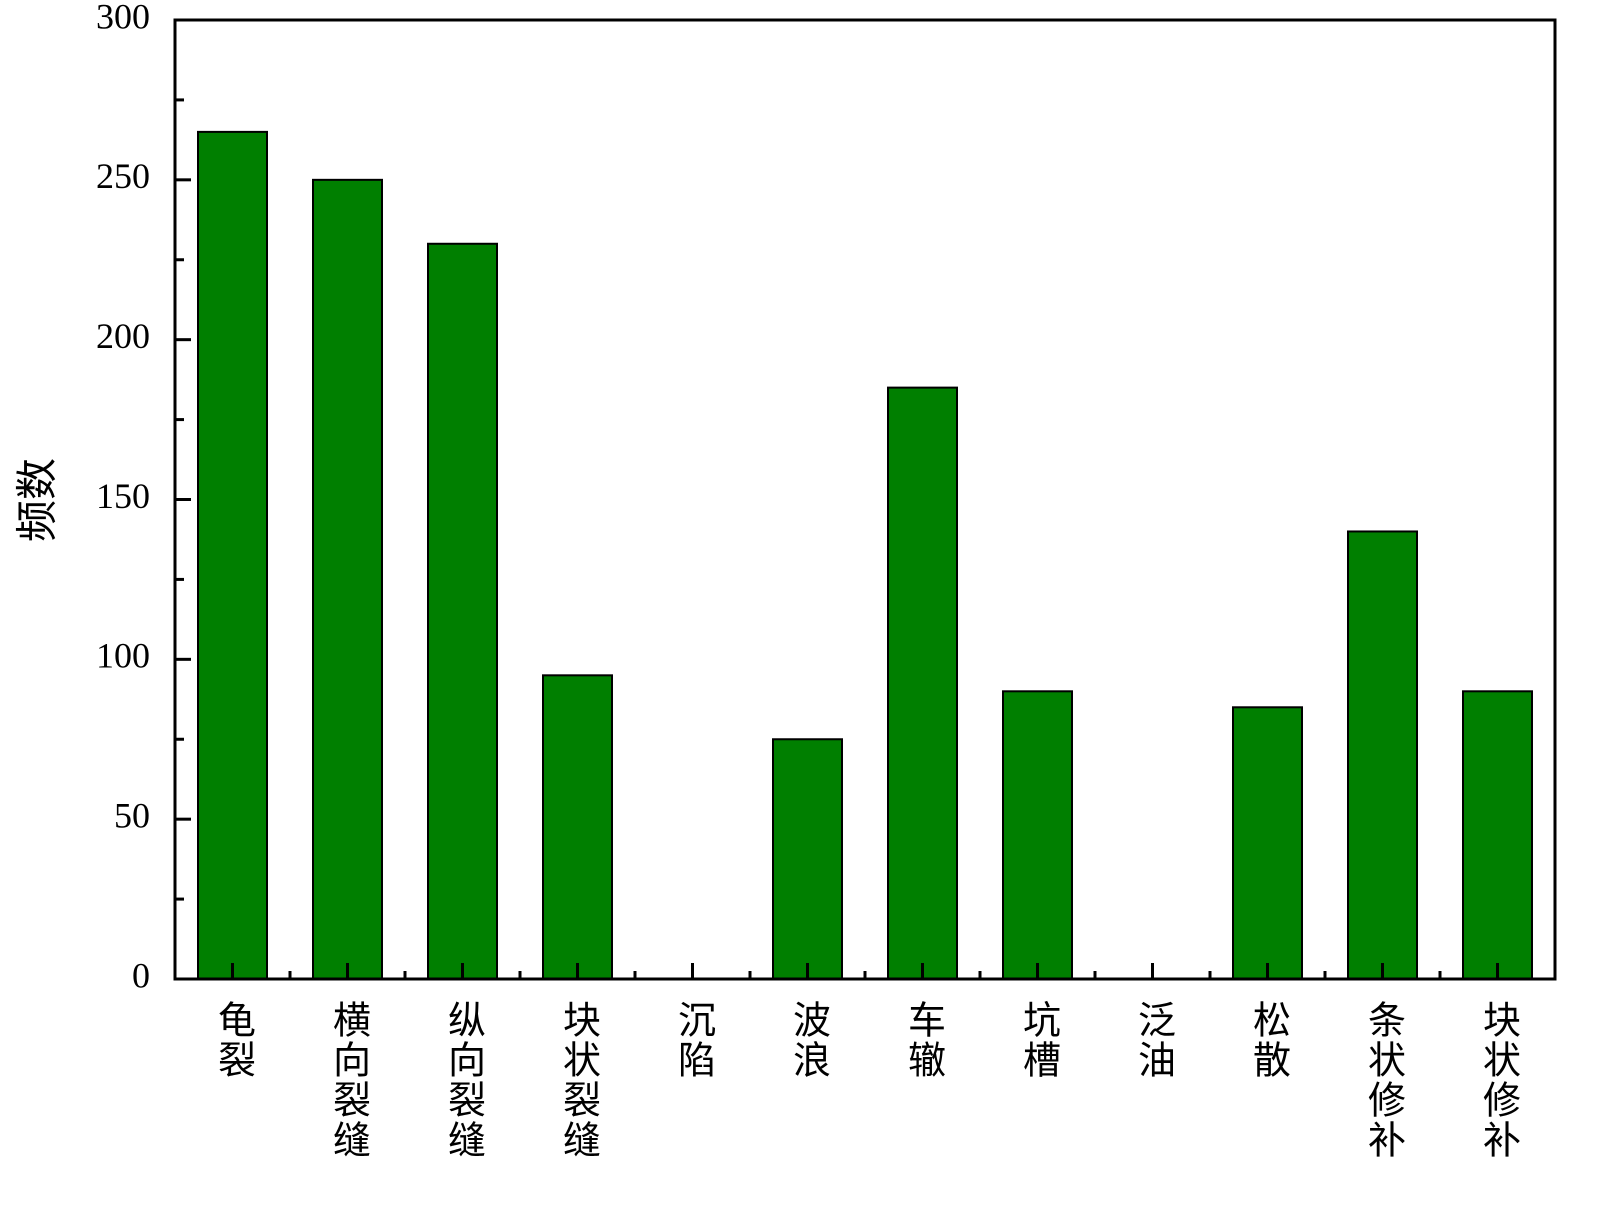  Describe the element at coordinates (1384, 1080) in the screenshot. I see `x-tick-label: 条状修补` at that location.